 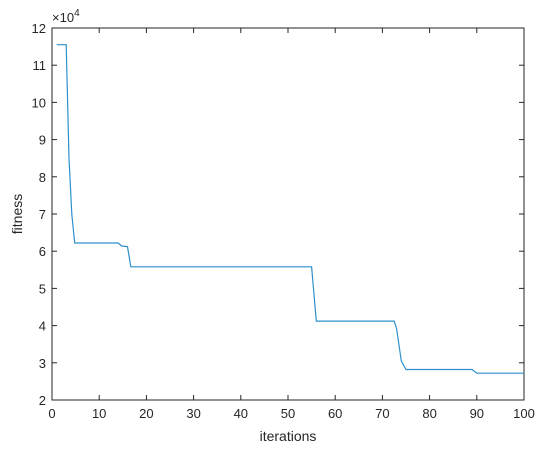 What do you see at coordinates (42, 326) in the screenshot?
I see `y-tick-label: 4` at bounding box center [42, 326].